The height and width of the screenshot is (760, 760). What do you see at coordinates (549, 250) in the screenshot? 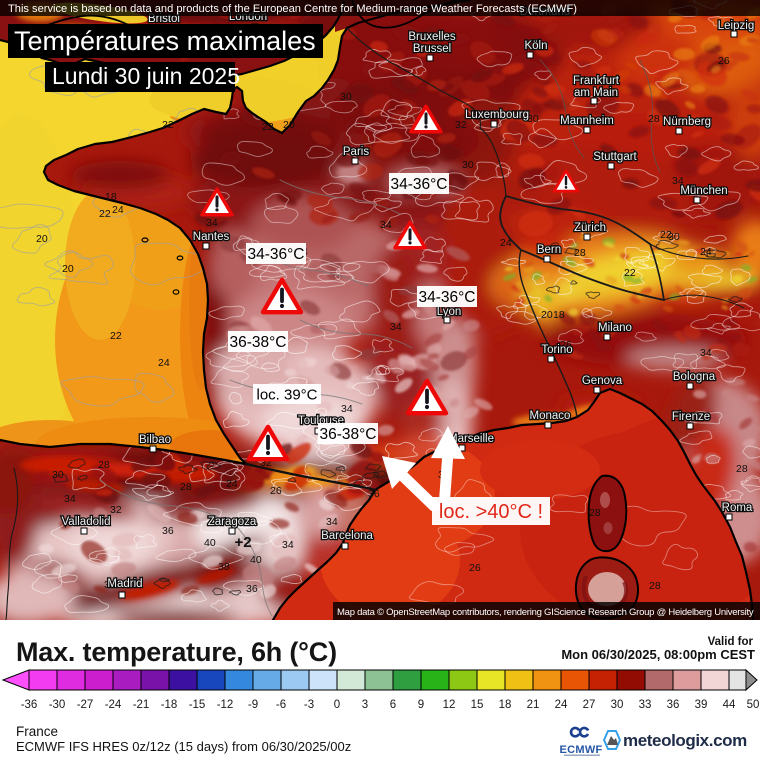
I see `svg-text: Bern` at bounding box center [549, 250].